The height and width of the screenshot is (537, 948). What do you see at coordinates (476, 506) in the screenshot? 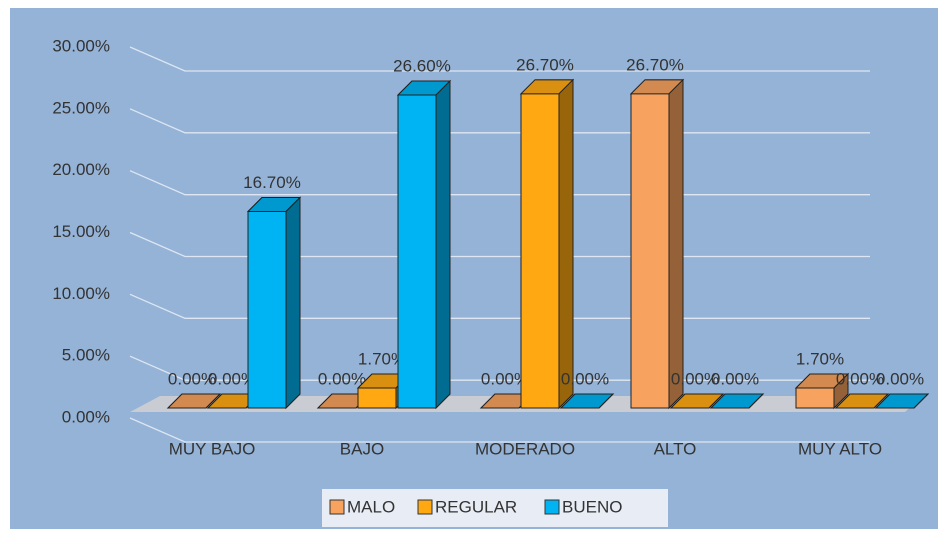
I see `legend-label: REGULAR` at bounding box center [476, 506].